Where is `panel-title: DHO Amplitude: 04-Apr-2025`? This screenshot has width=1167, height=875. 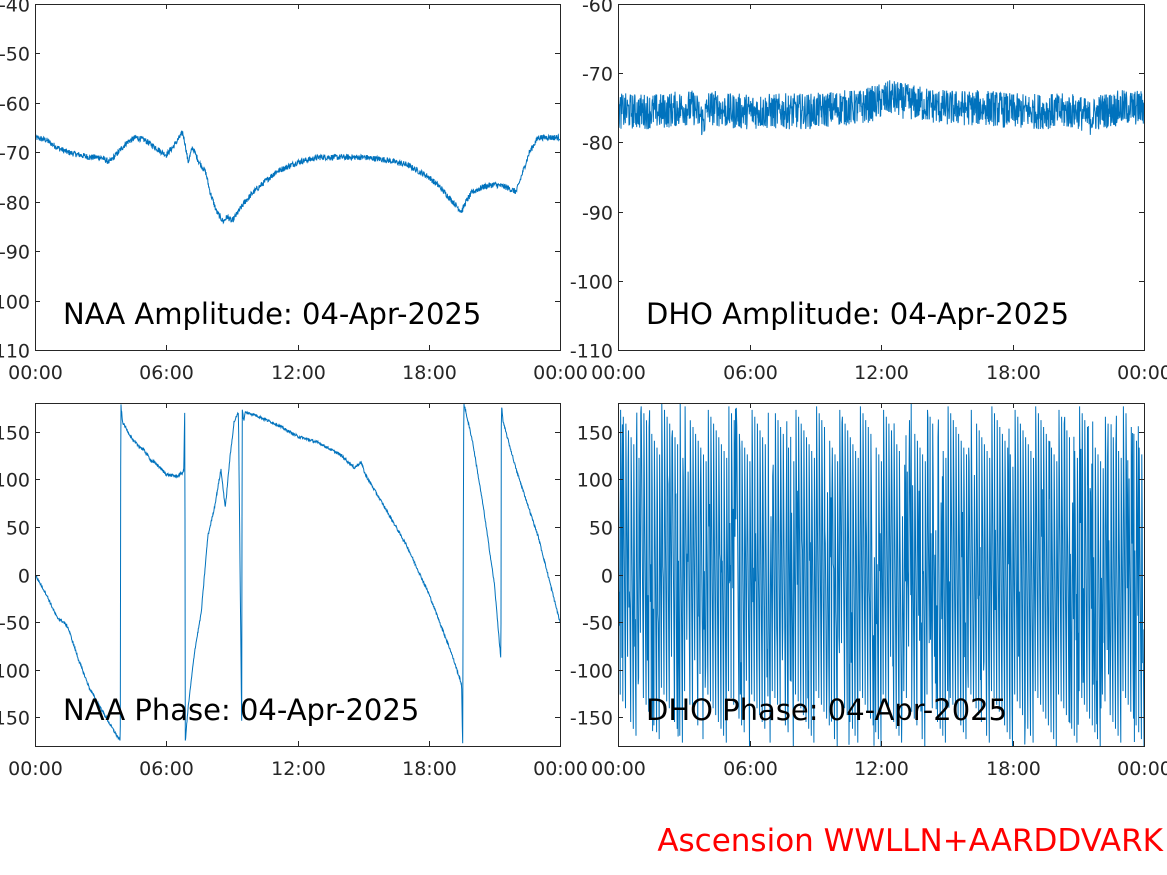 panel-title: DHO Amplitude: 04-Apr-2025 is located at coordinates (857, 314).